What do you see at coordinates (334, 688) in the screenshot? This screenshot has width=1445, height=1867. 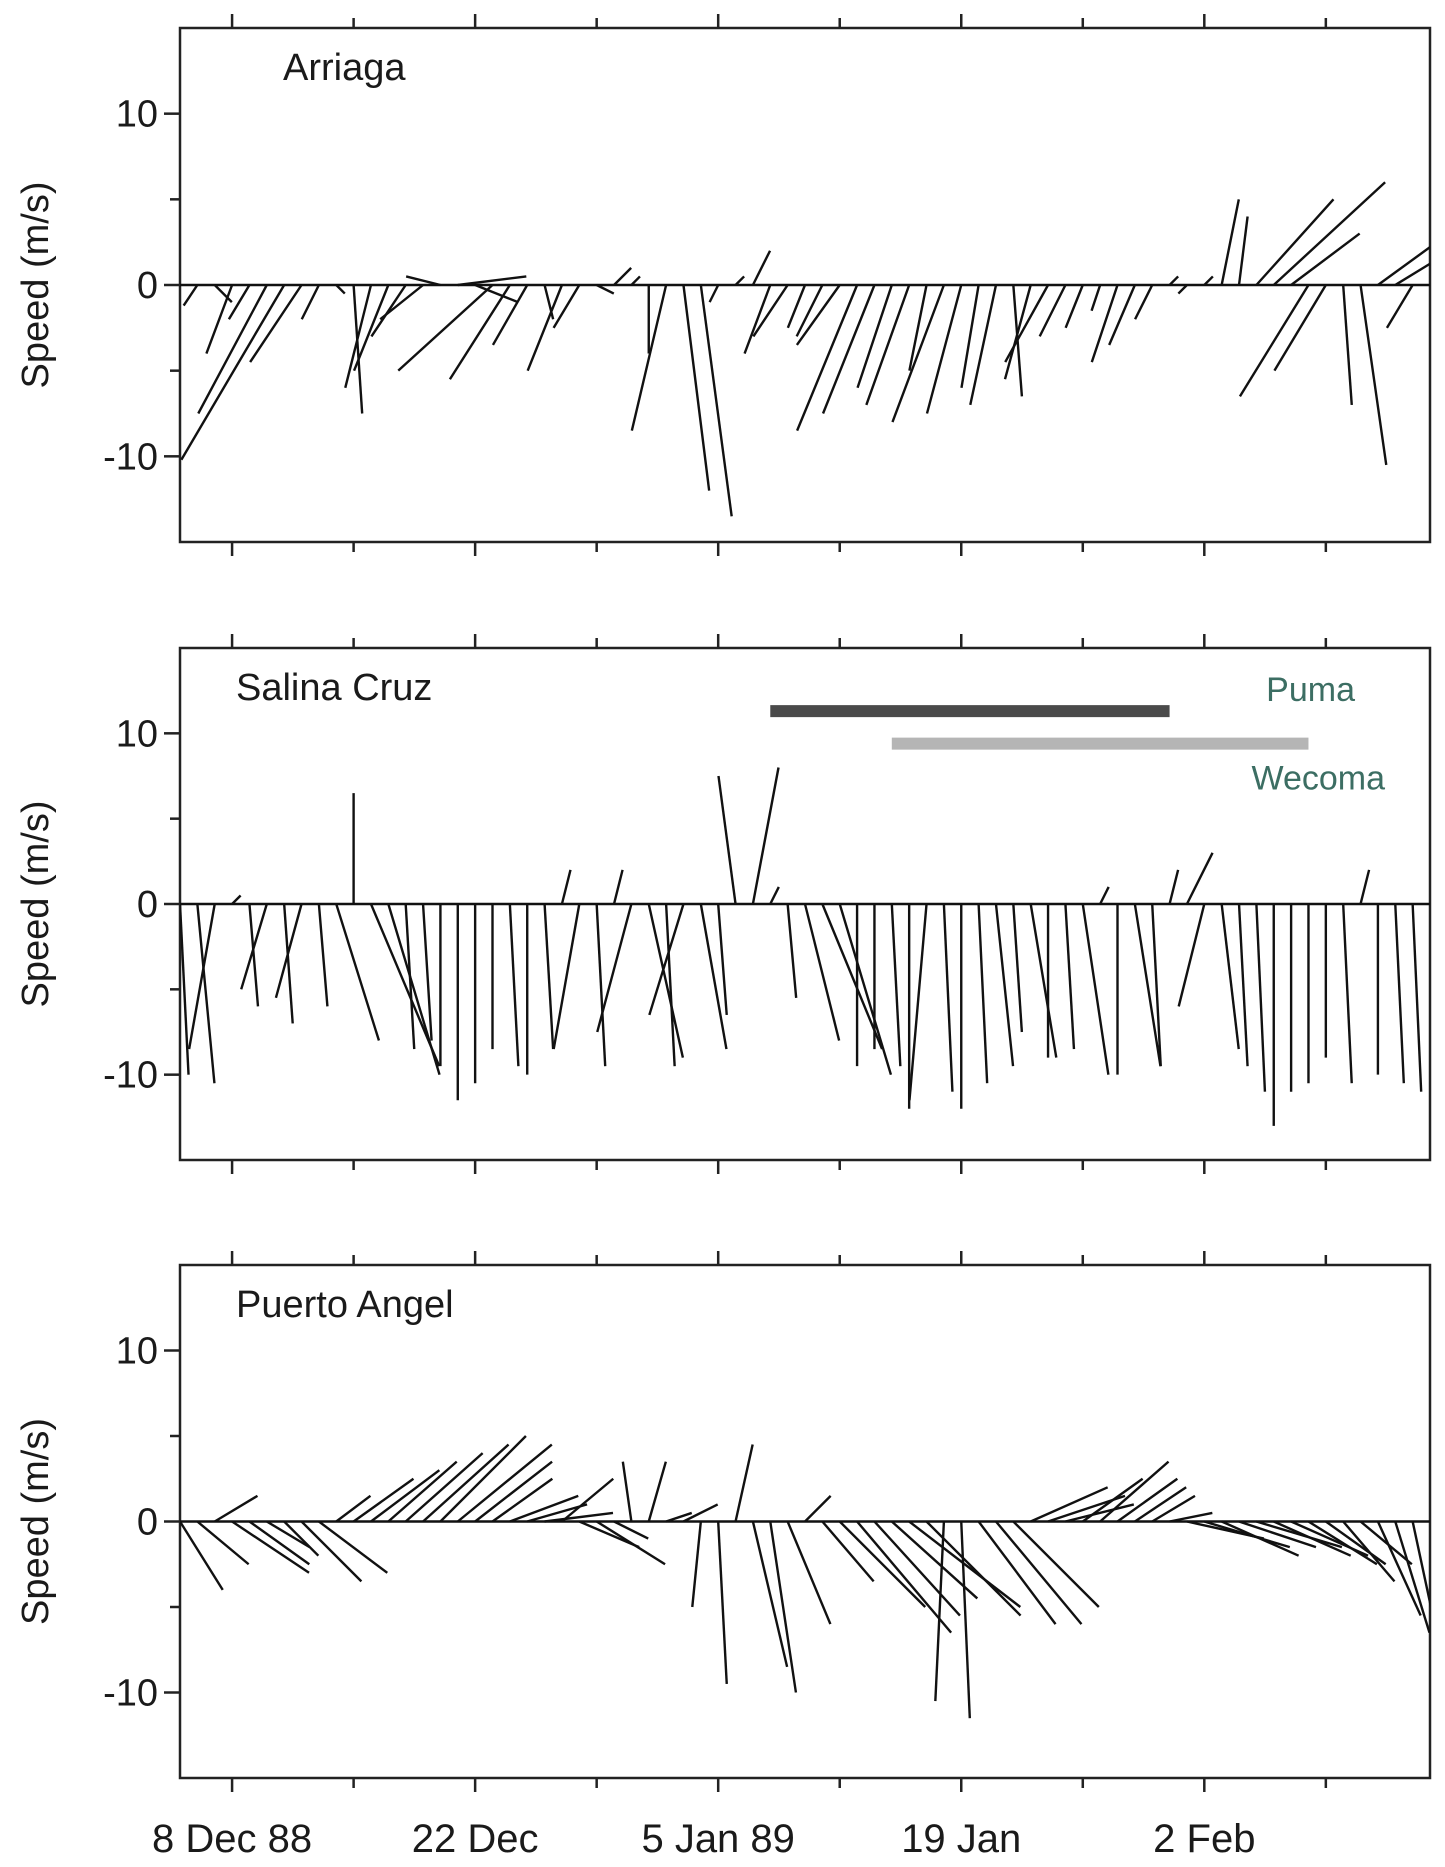 I see `station-label: Salina Cruz` at bounding box center [334, 688].